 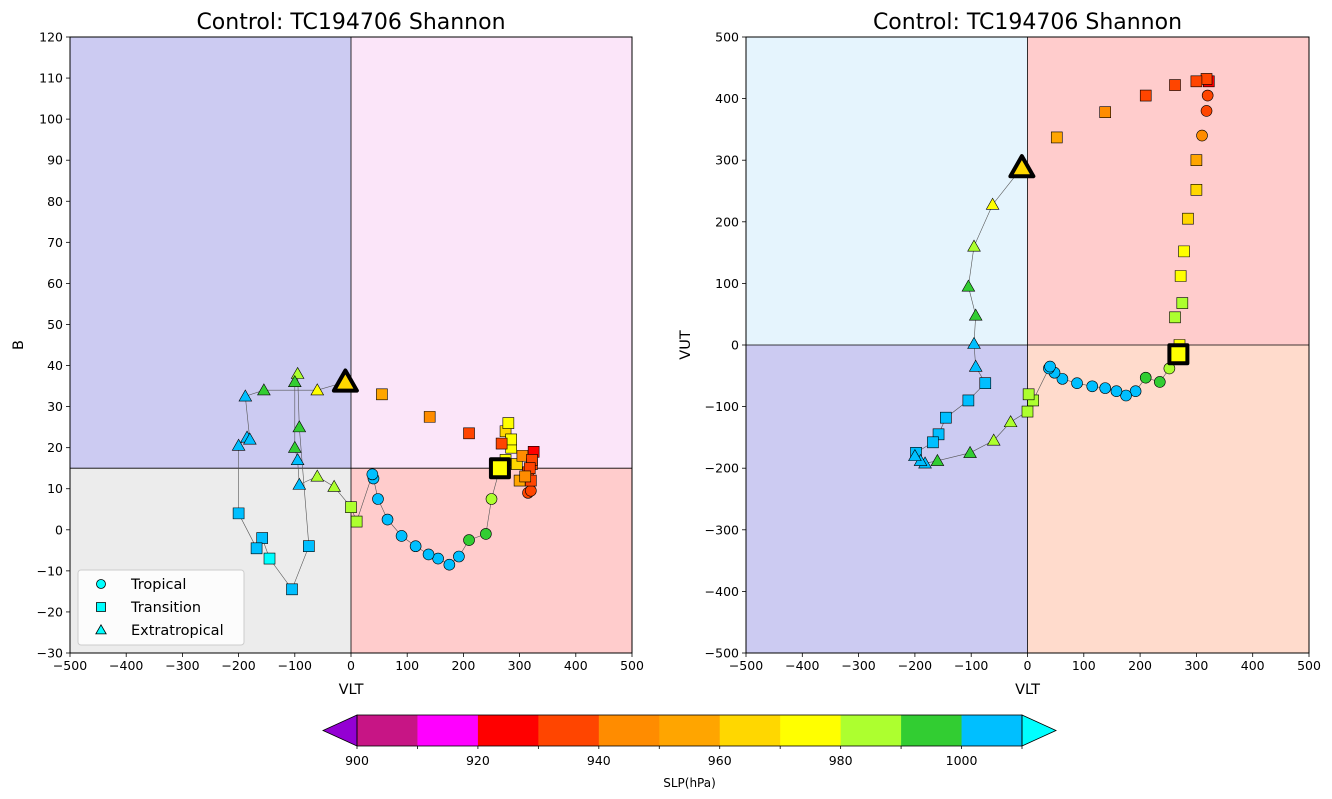 I want to click on left-x-tick-label: 400, so click(x=576, y=665).